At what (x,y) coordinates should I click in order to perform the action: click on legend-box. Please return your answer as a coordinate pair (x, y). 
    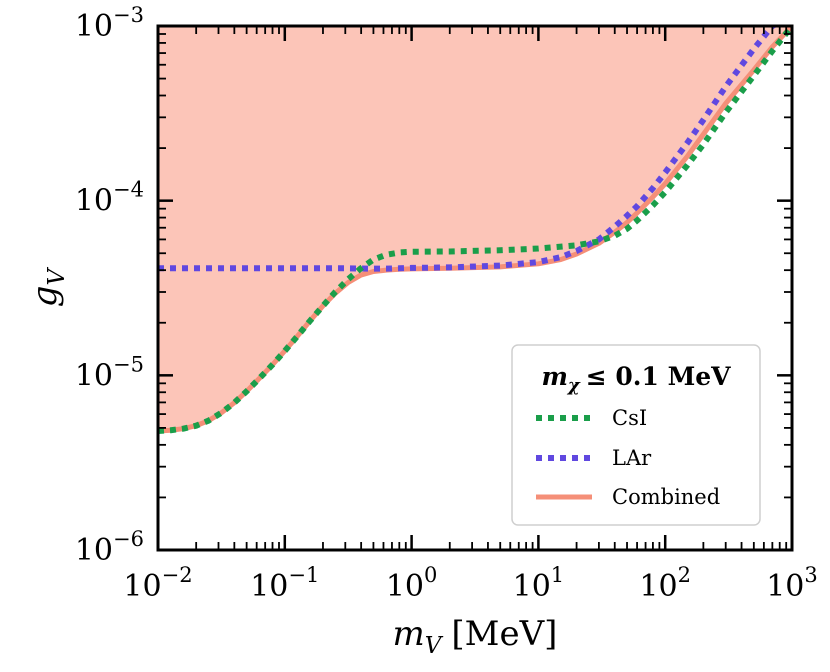
    Looking at the image, I should click on (636, 435).